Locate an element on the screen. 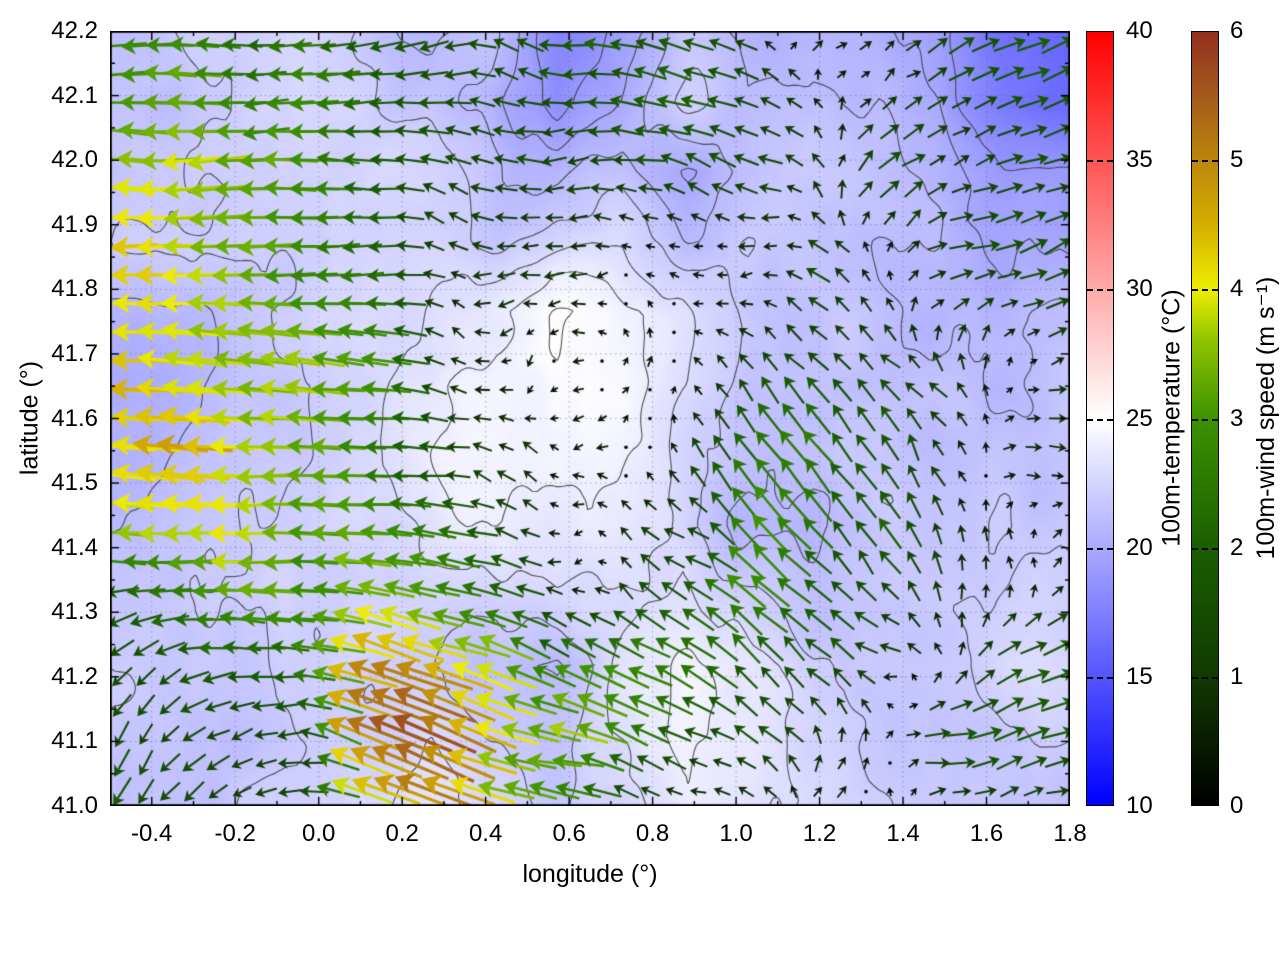  tick-label: -0.4 is located at coordinates (152, 833).